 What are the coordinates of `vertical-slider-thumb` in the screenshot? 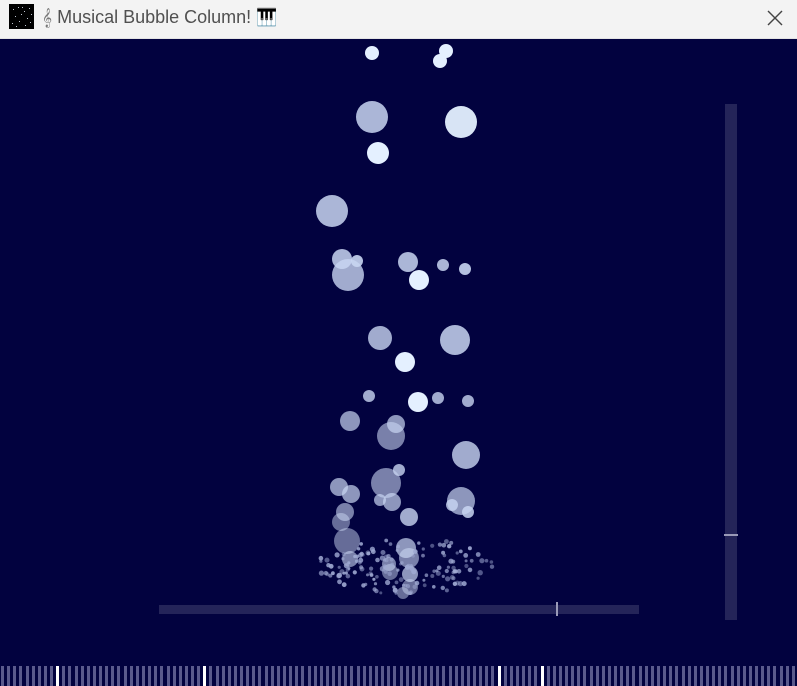 It's located at (731, 534).